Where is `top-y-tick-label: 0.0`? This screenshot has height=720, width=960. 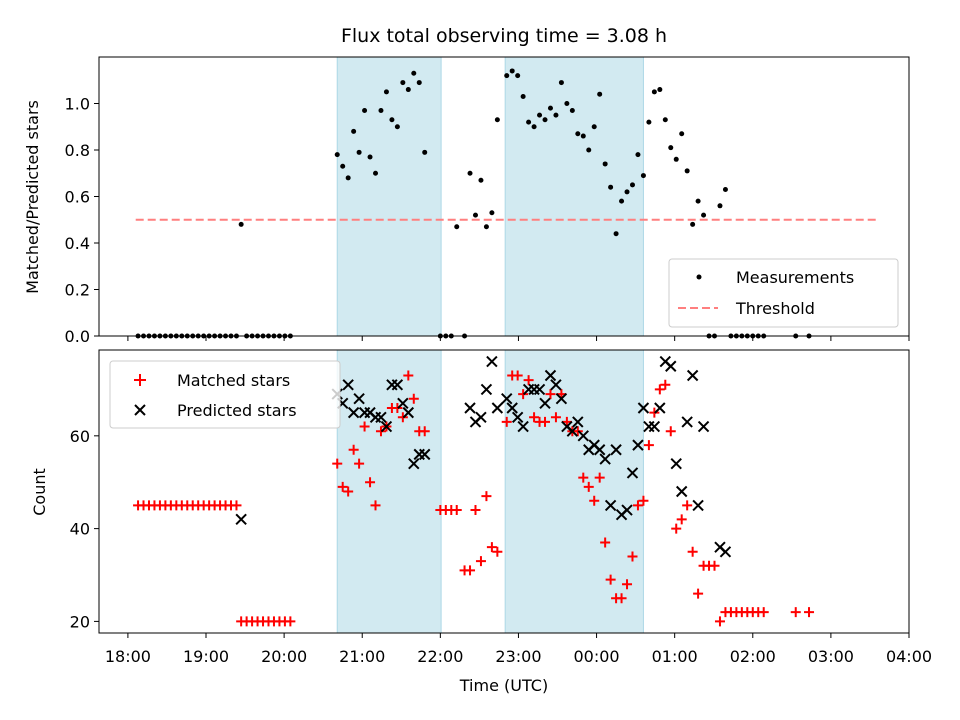 top-y-tick-label: 0.0 is located at coordinates (77, 336).